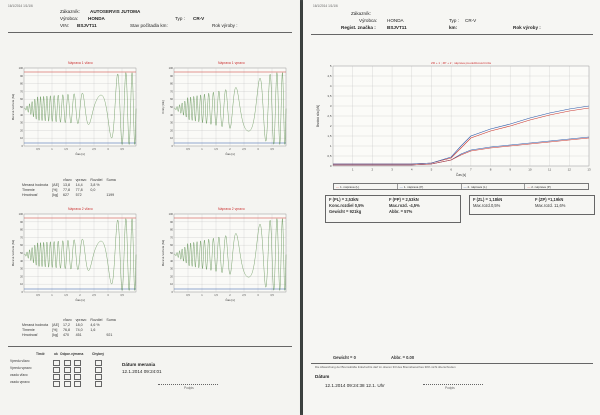  Describe the element at coordinates (344, 199) in the screenshot. I see `front-left-force: F (PL) = 2,53kN` at that location.